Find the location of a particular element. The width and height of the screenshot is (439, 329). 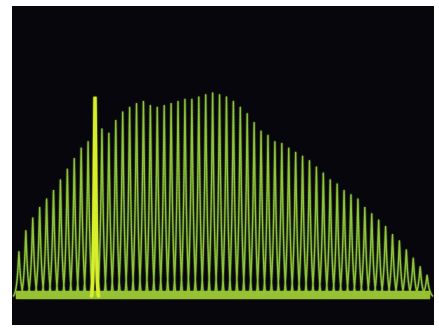

baseline-band is located at coordinates (223, 295).